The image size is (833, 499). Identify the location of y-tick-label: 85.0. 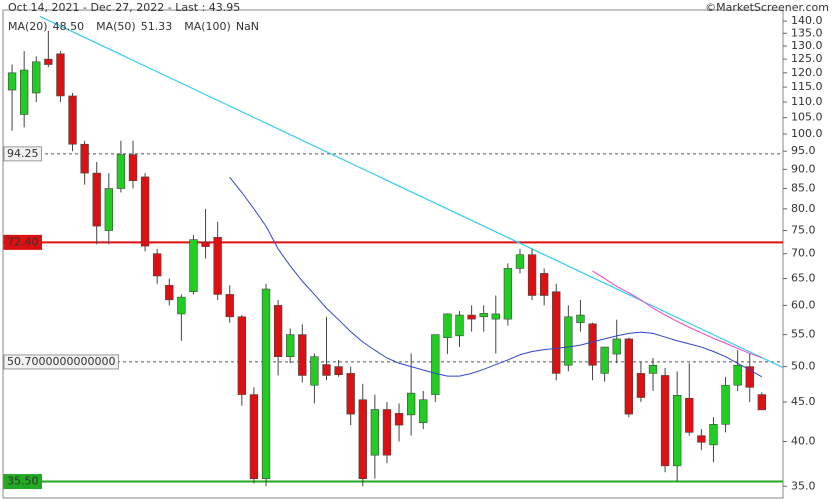
(803, 188).